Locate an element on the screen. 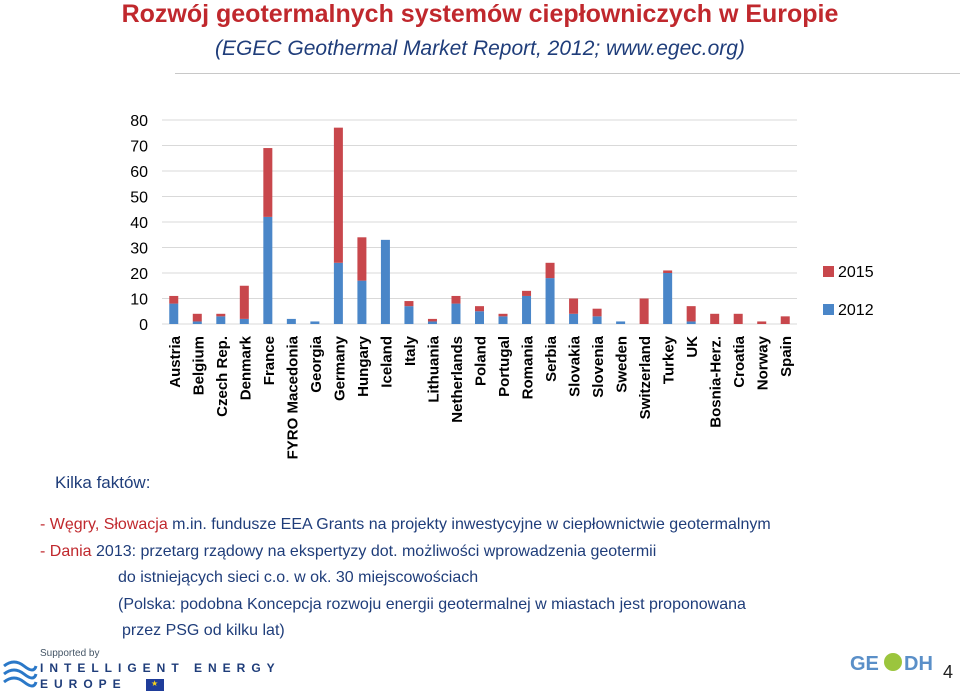  x-tick-label: Norway is located at coordinates (763, 362).